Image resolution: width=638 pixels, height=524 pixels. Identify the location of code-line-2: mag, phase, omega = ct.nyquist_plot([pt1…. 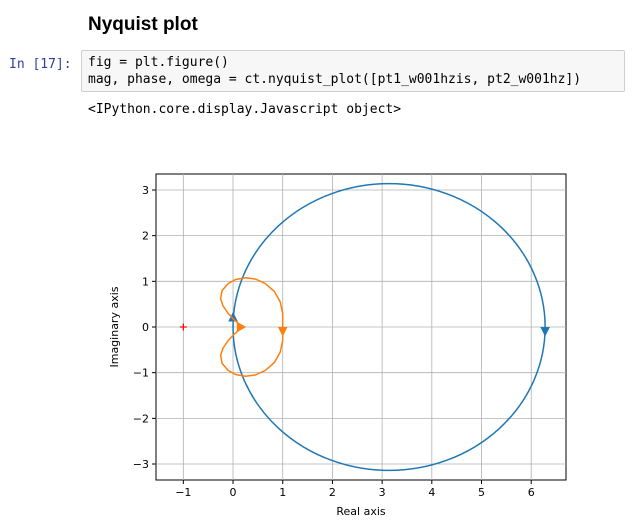
(335, 79).